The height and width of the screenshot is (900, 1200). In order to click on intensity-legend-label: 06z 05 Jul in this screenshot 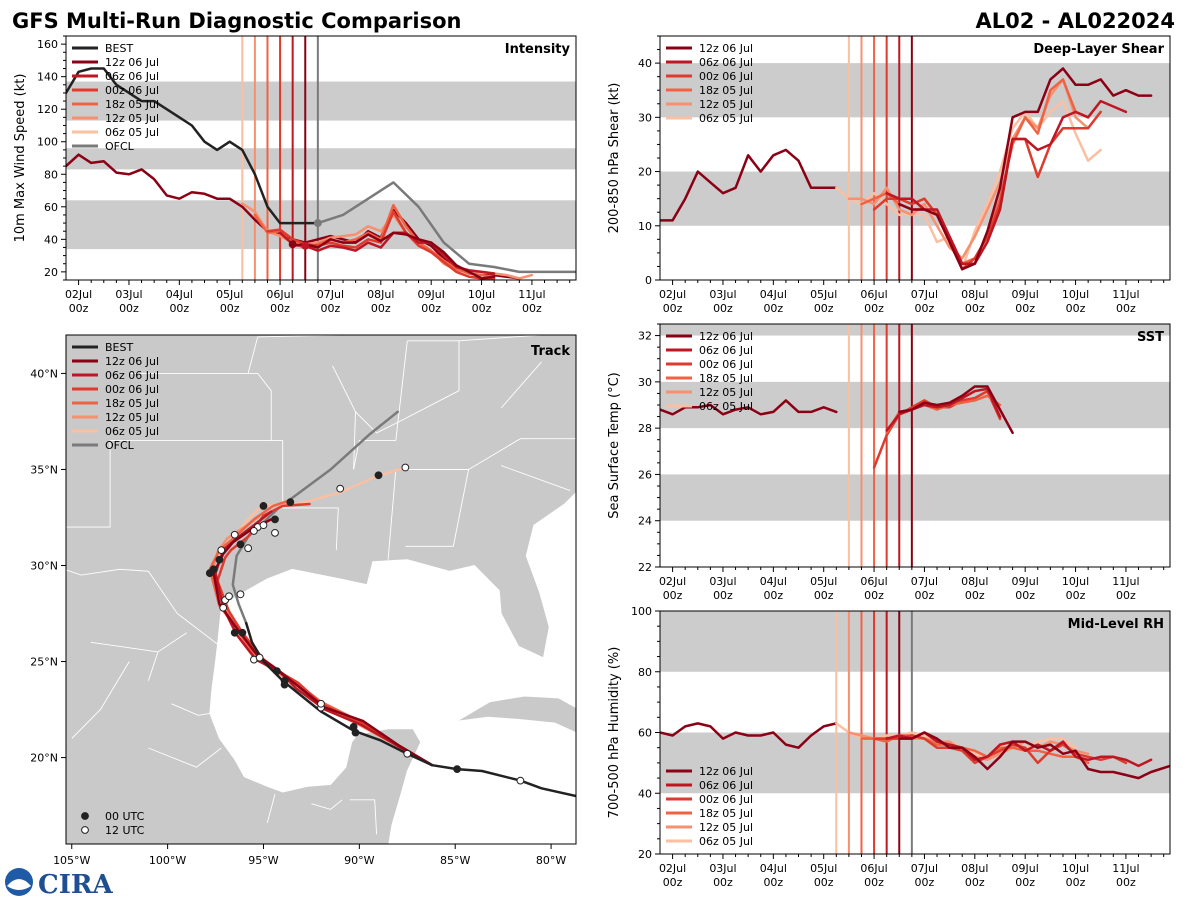, I will do `click(132, 132)`.